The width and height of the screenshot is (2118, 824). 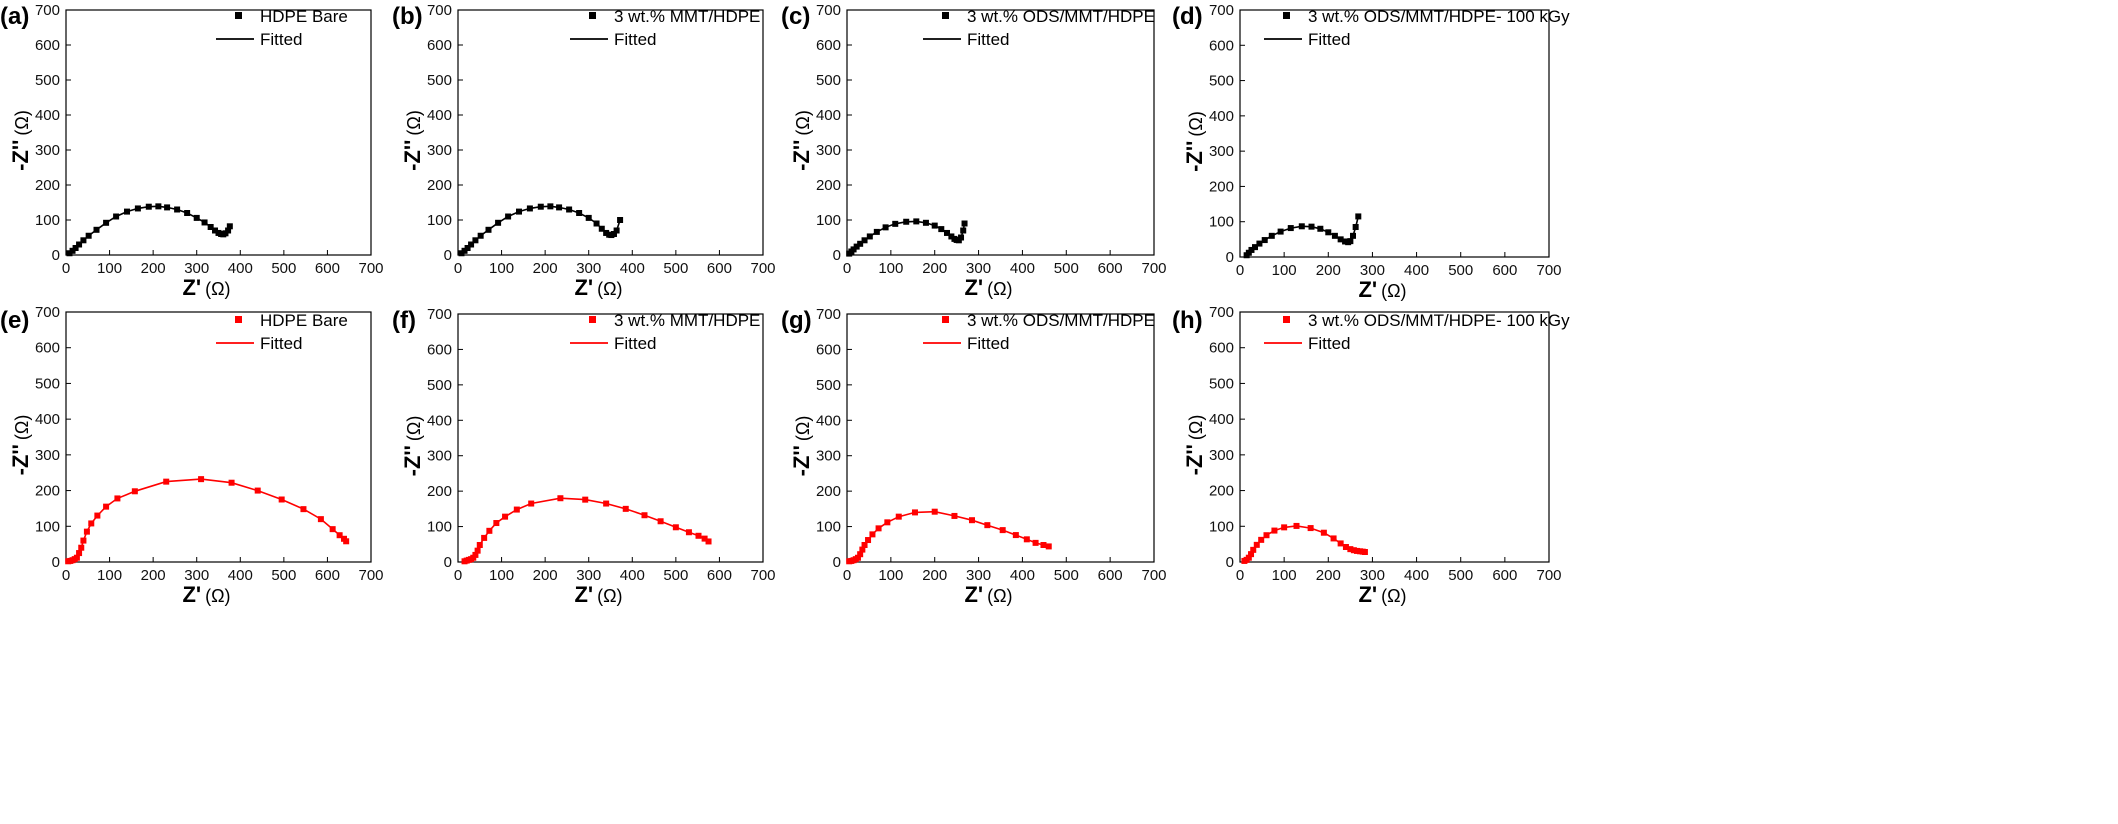 I want to click on x-tick-label: 0, so click(x=847, y=575).